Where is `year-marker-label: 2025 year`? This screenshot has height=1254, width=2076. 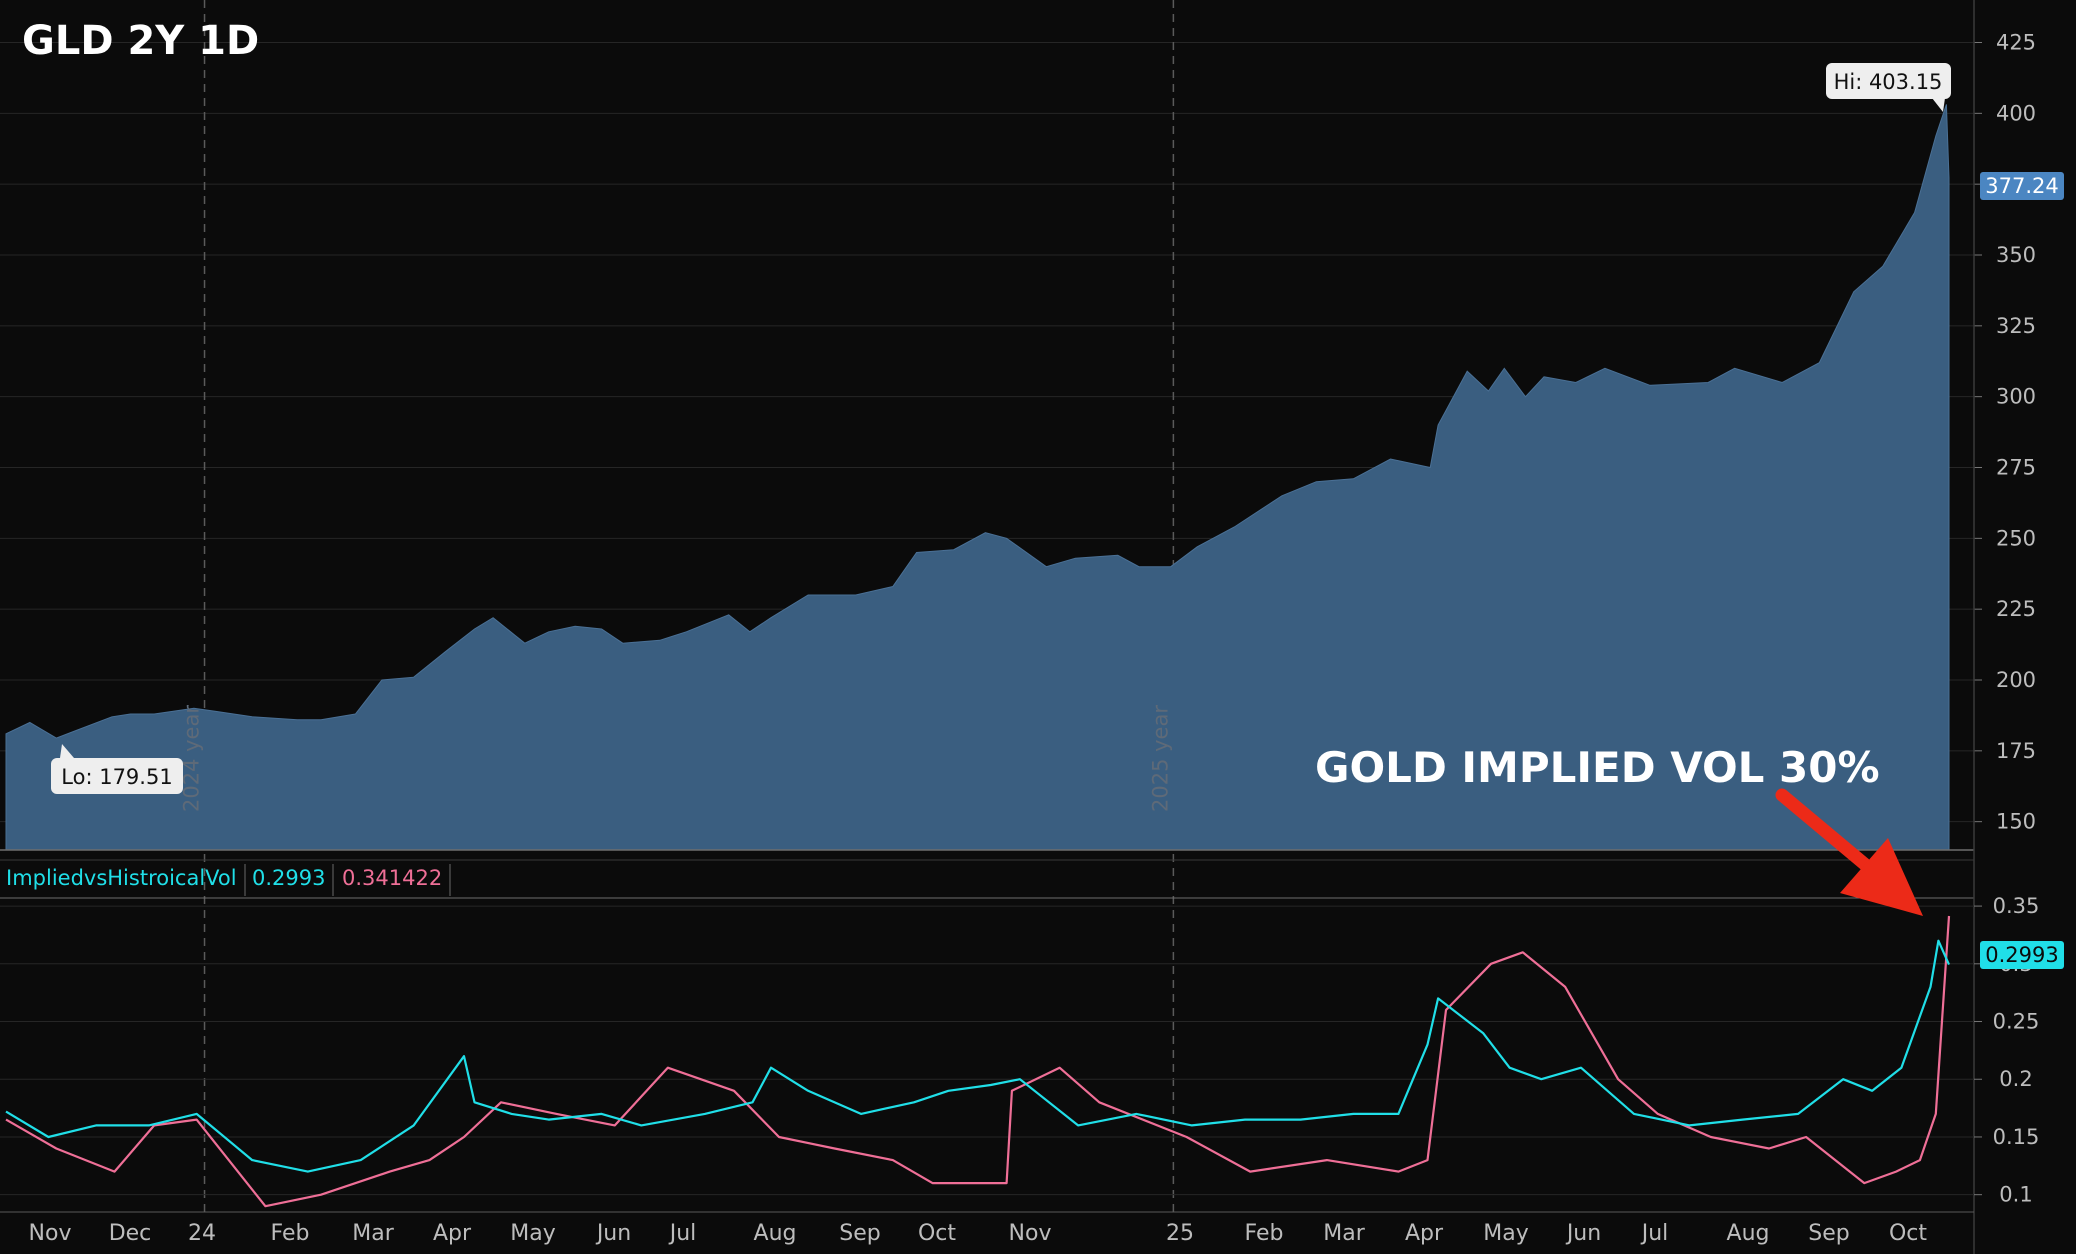
year-marker-label: 2025 year is located at coordinates (1160, 758).